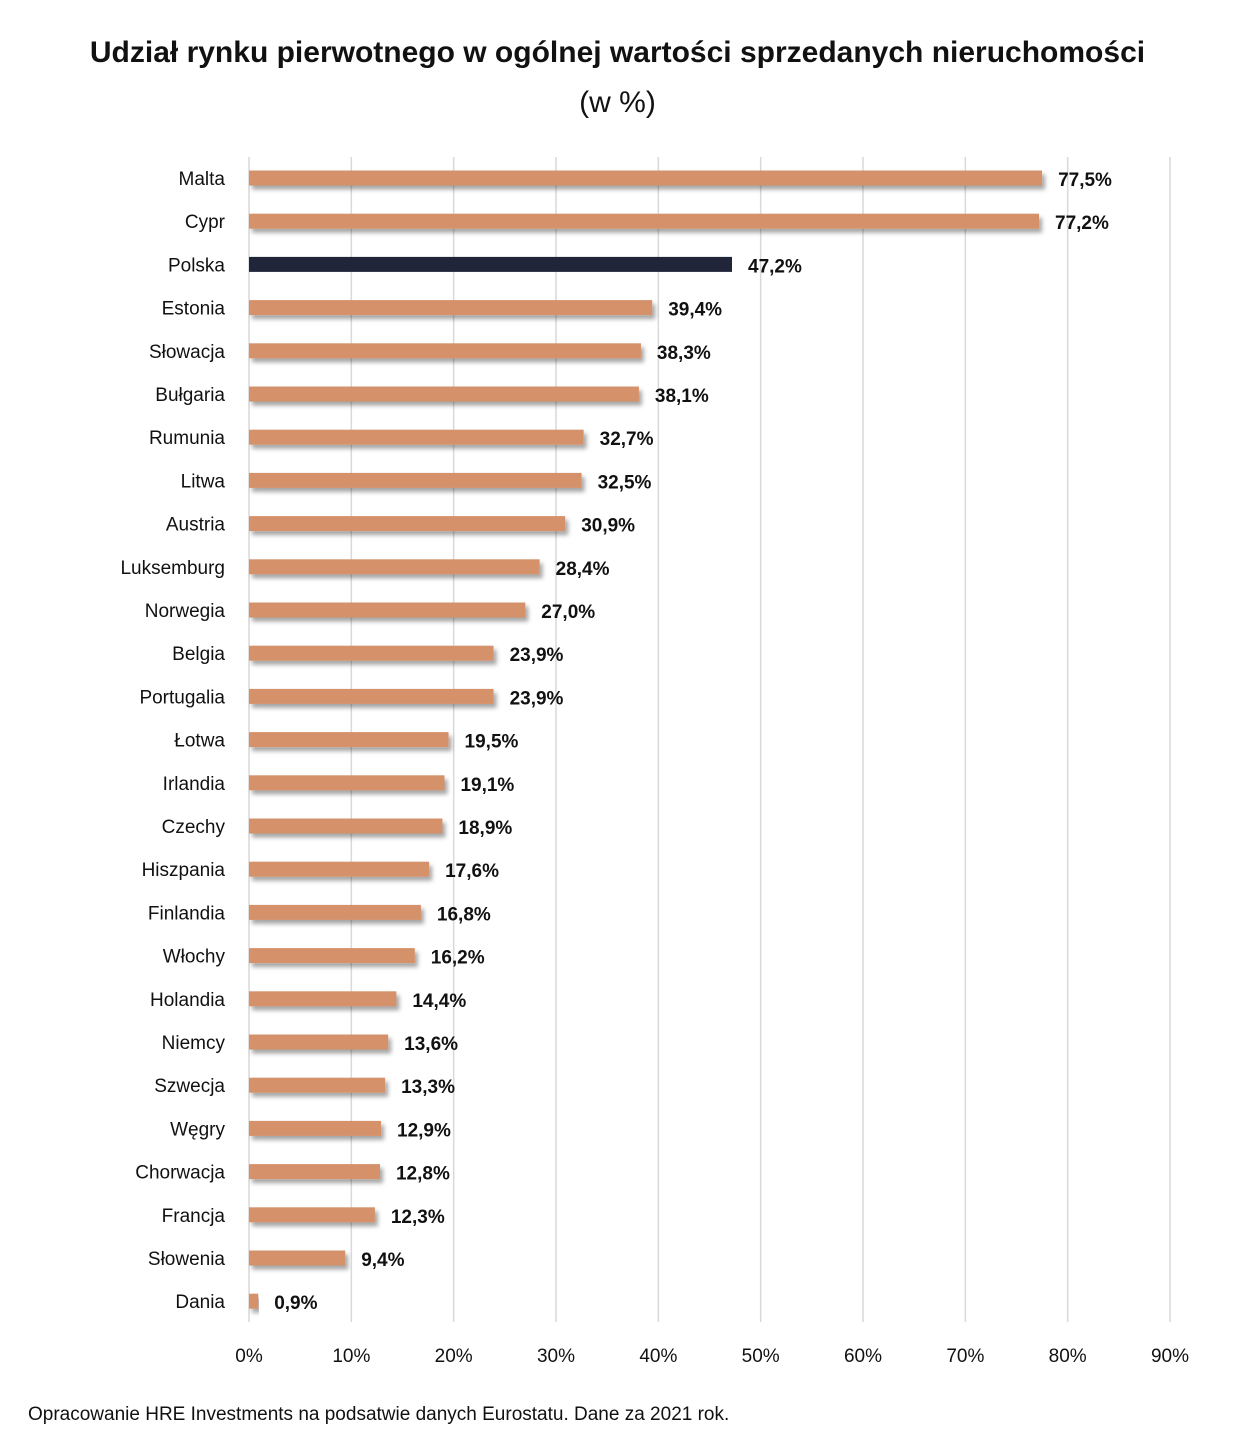 The image size is (1235, 1440). I want to click on value-label: 28,4%, so click(583, 569).